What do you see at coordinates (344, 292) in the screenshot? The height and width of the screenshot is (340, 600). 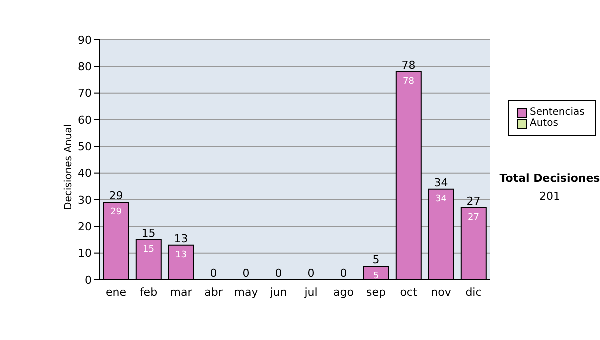 I see `x-tick-label: ago` at bounding box center [344, 292].